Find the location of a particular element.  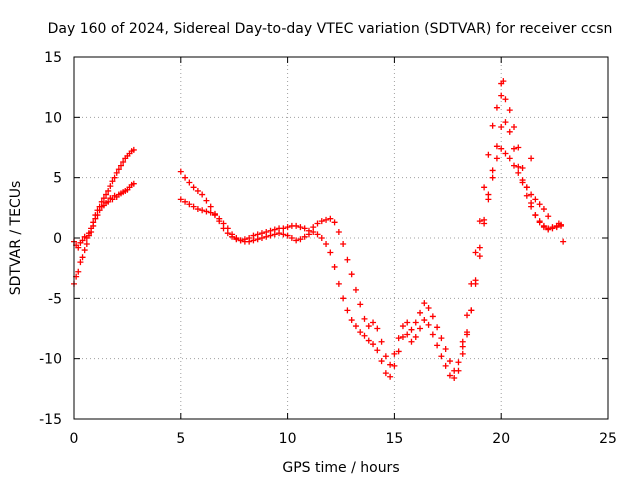

series-outliers is located at coordinates (532, 161).